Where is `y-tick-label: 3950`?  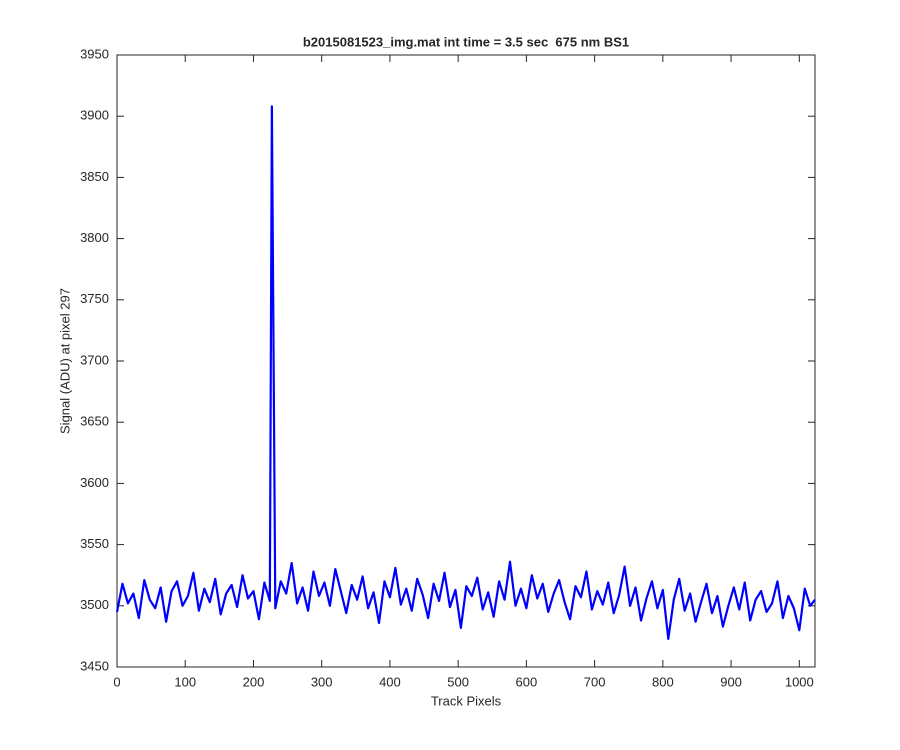 y-tick-label: 3950 is located at coordinates (94, 53).